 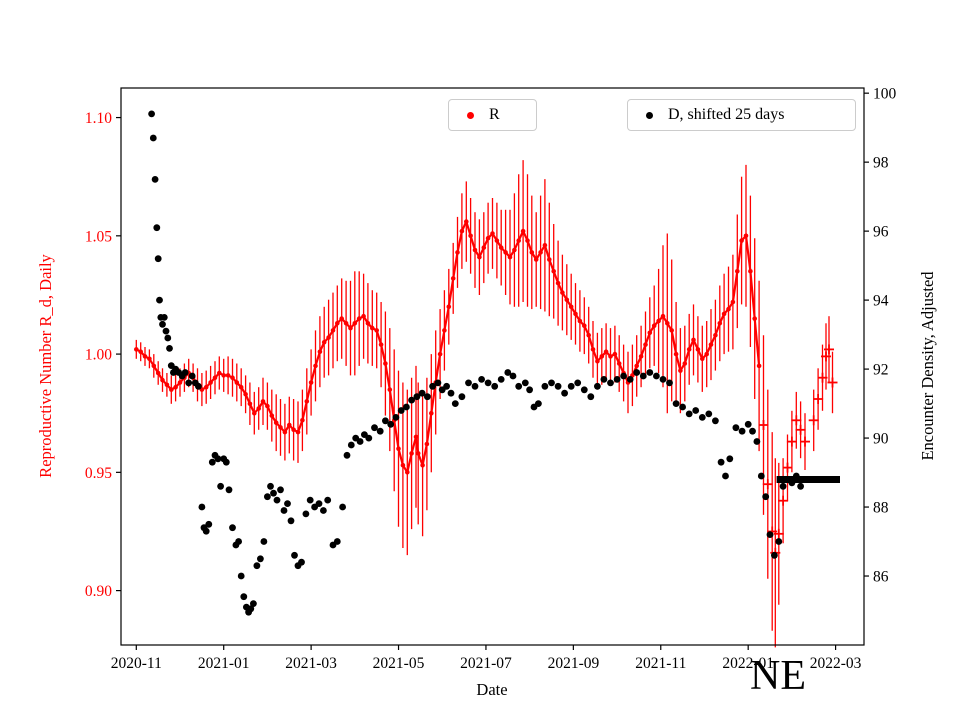 What do you see at coordinates (399, 663) in the screenshot?
I see `x-tick-label: 2021-05` at bounding box center [399, 663].